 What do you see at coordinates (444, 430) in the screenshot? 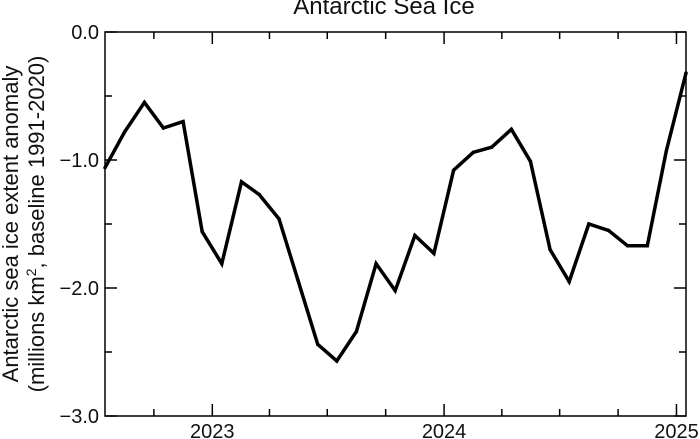
I see `x-tick-label: 2024` at bounding box center [444, 430].